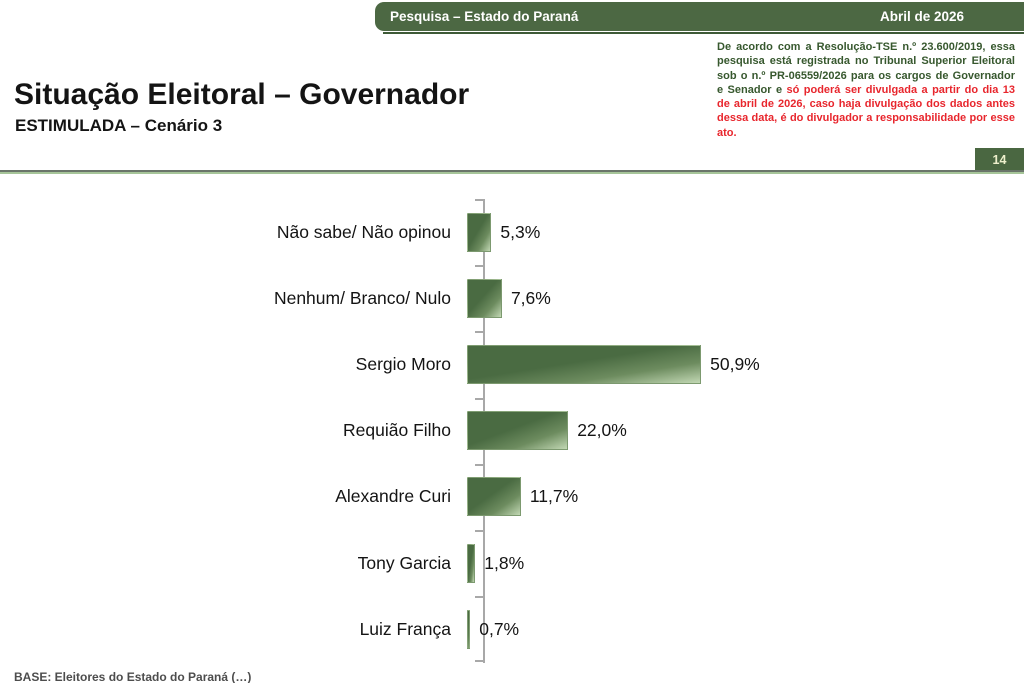 The image size is (1024, 683). Describe the element at coordinates (504, 562) in the screenshot. I see `value-label: 1,8%` at that location.